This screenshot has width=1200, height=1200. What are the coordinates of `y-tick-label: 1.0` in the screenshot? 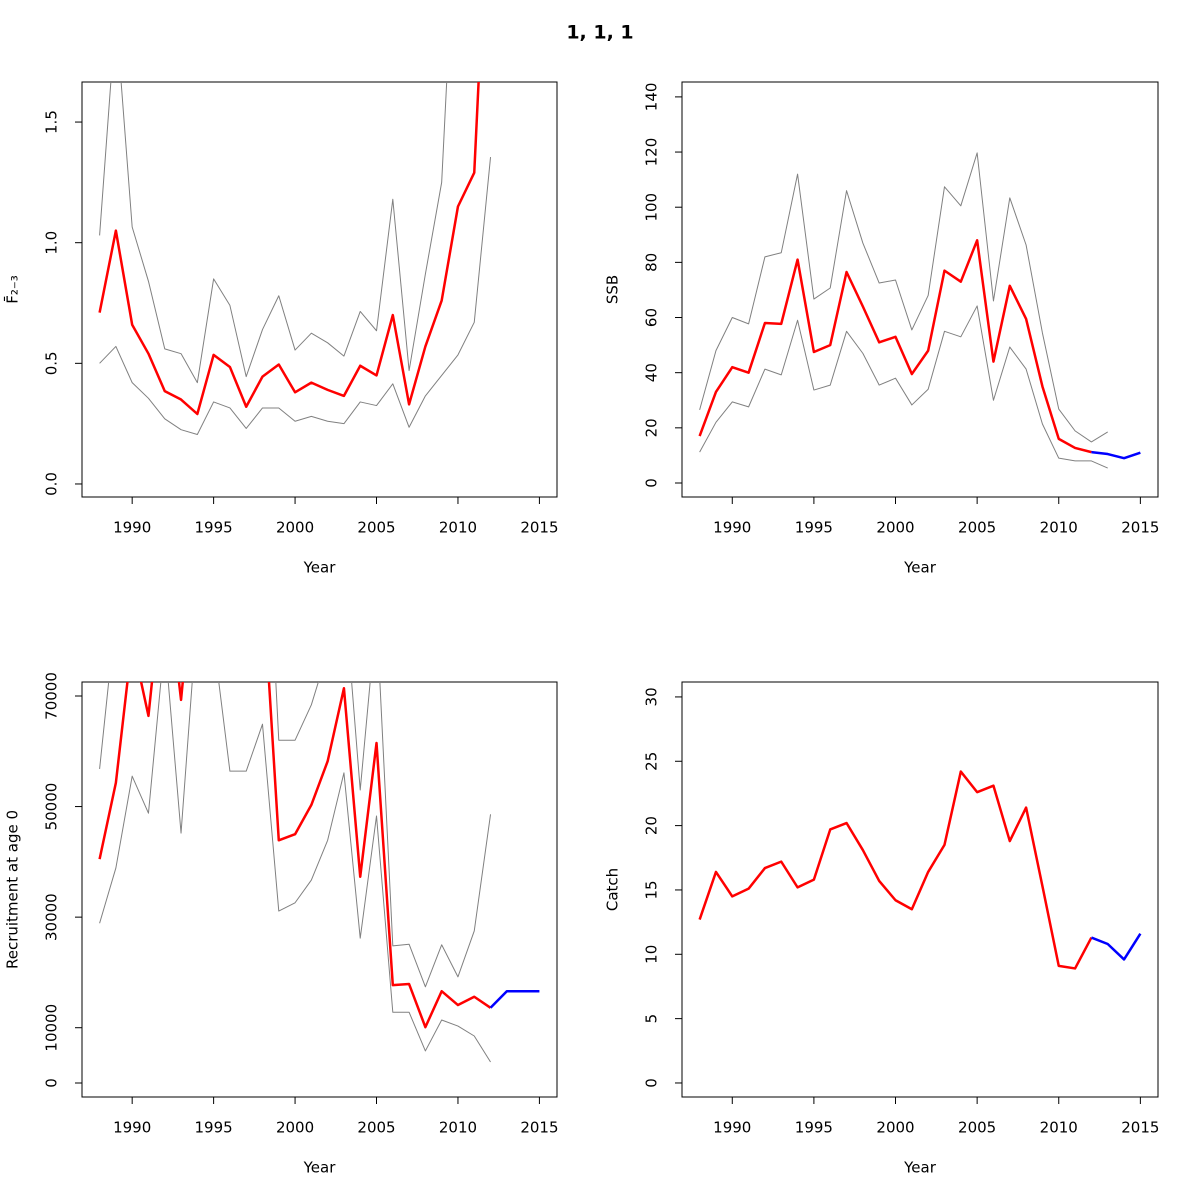 It's located at (52, 243).